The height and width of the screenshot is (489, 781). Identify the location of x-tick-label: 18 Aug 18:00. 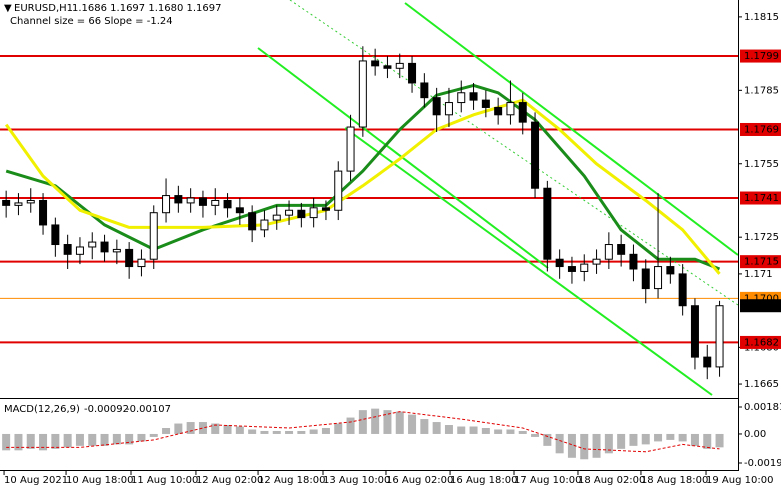
(674, 480).